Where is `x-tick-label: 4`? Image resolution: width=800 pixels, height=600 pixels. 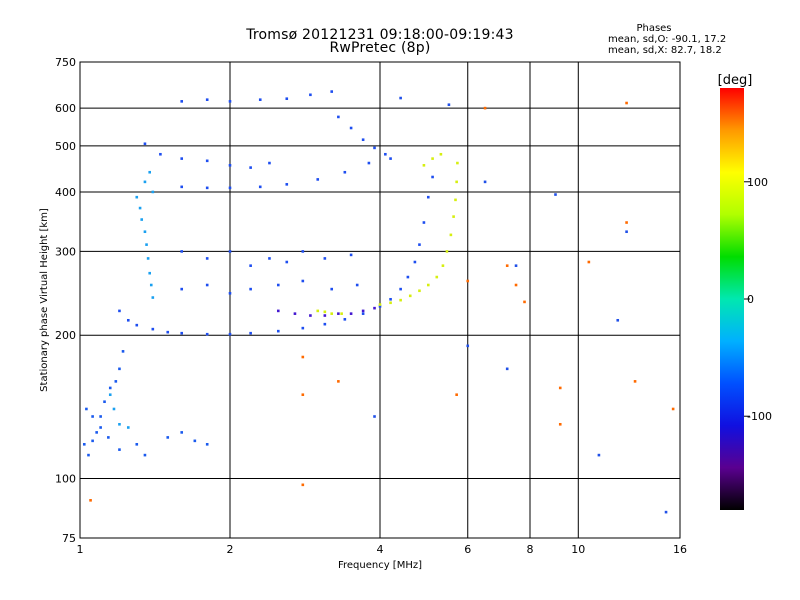 x-tick-label: 4 is located at coordinates (380, 549).